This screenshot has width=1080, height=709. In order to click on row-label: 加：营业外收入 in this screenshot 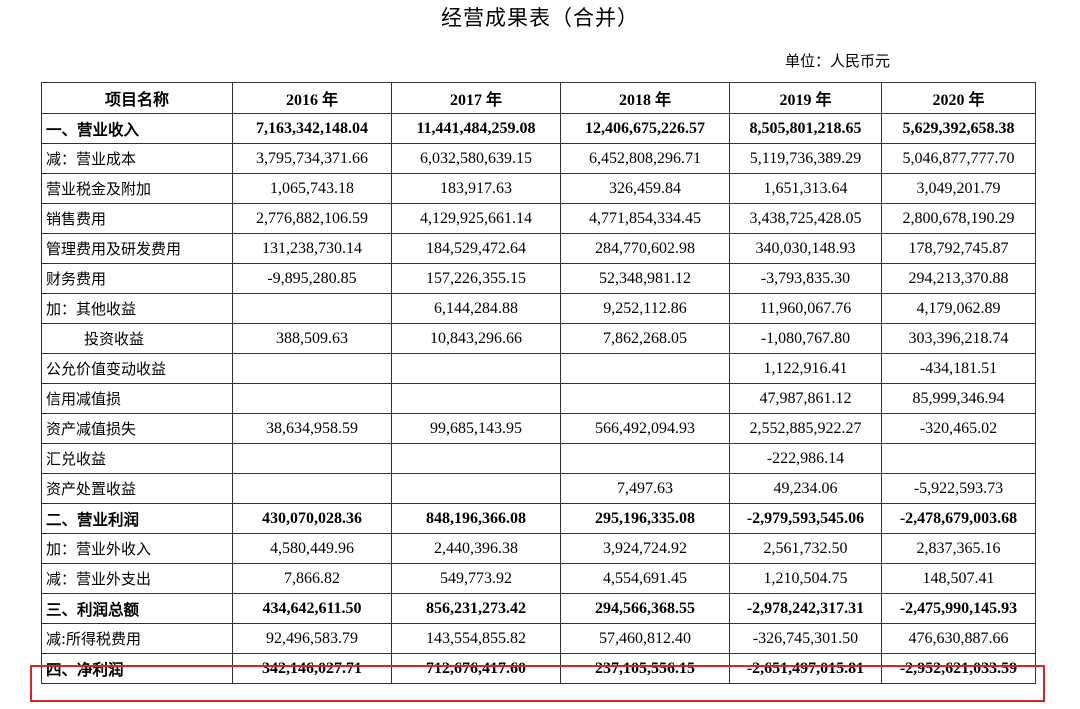, I will do `click(137, 548)`.